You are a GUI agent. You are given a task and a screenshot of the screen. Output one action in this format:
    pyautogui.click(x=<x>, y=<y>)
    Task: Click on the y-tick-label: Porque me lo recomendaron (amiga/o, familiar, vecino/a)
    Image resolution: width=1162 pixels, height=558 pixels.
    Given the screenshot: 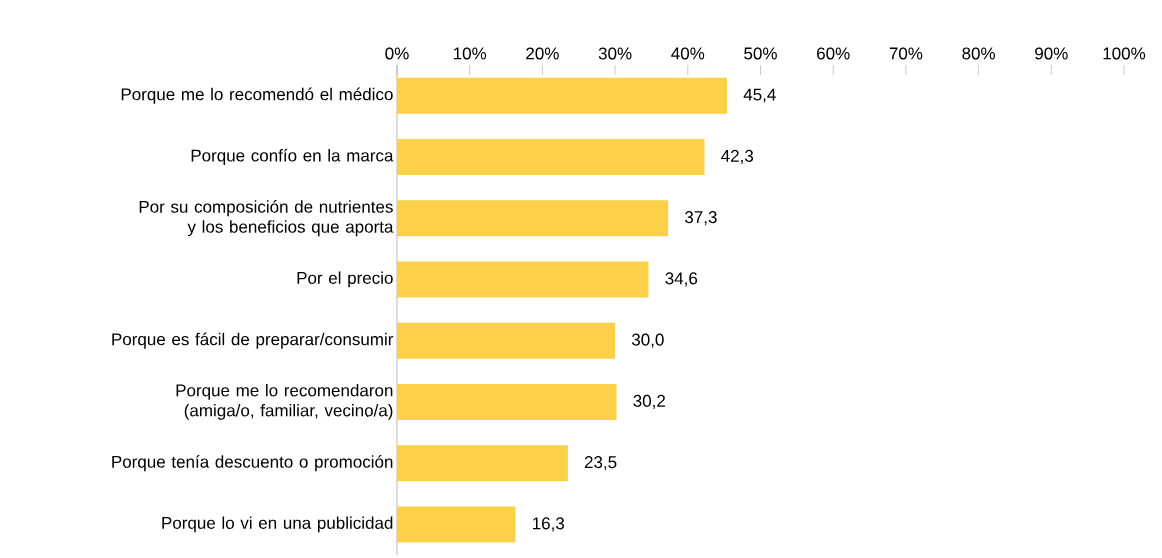 What is the action you would take?
    pyautogui.click(x=284, y=401)
    